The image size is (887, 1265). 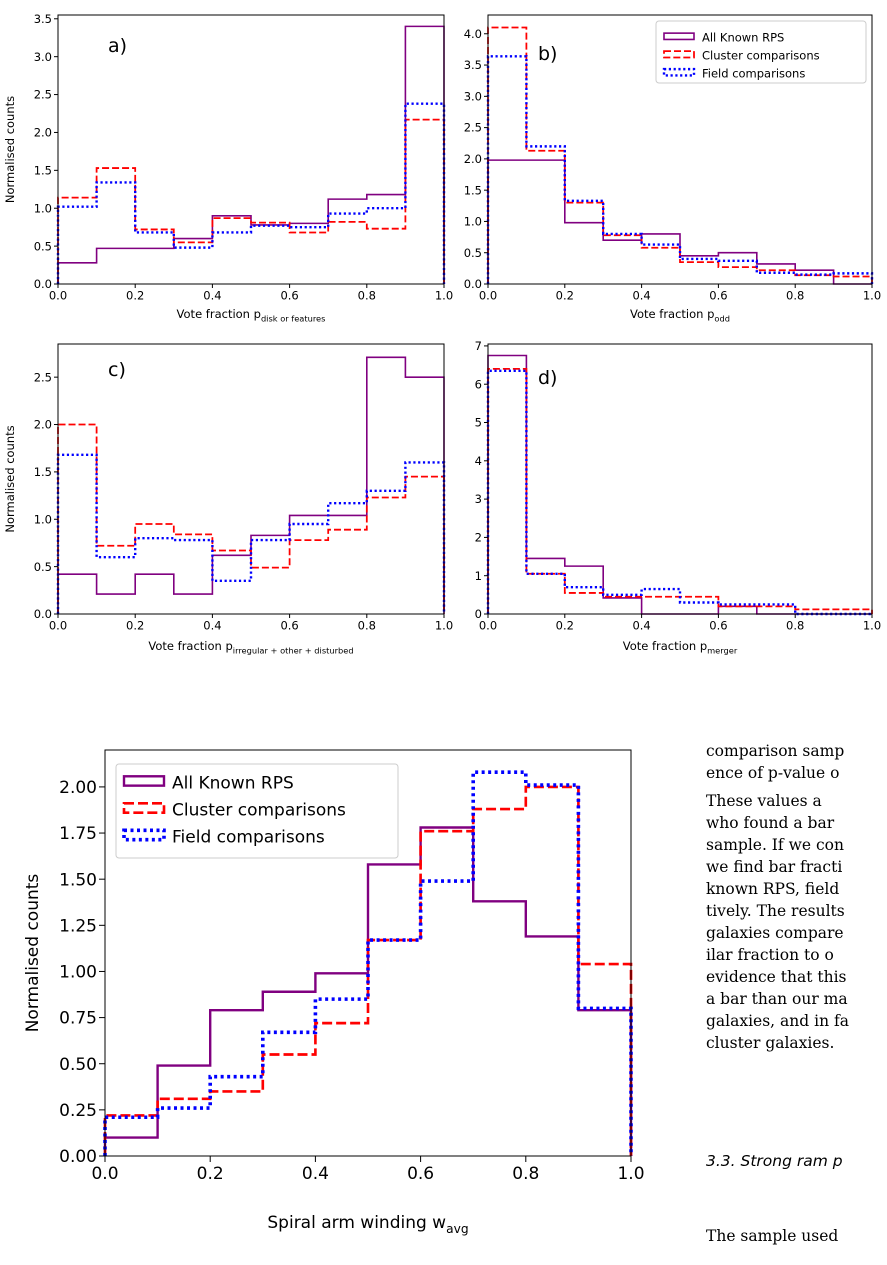 What do you see at coordinates (547, 54) in the screenshot?
I see `panel-label: b)` at bounding box center [547, 54].